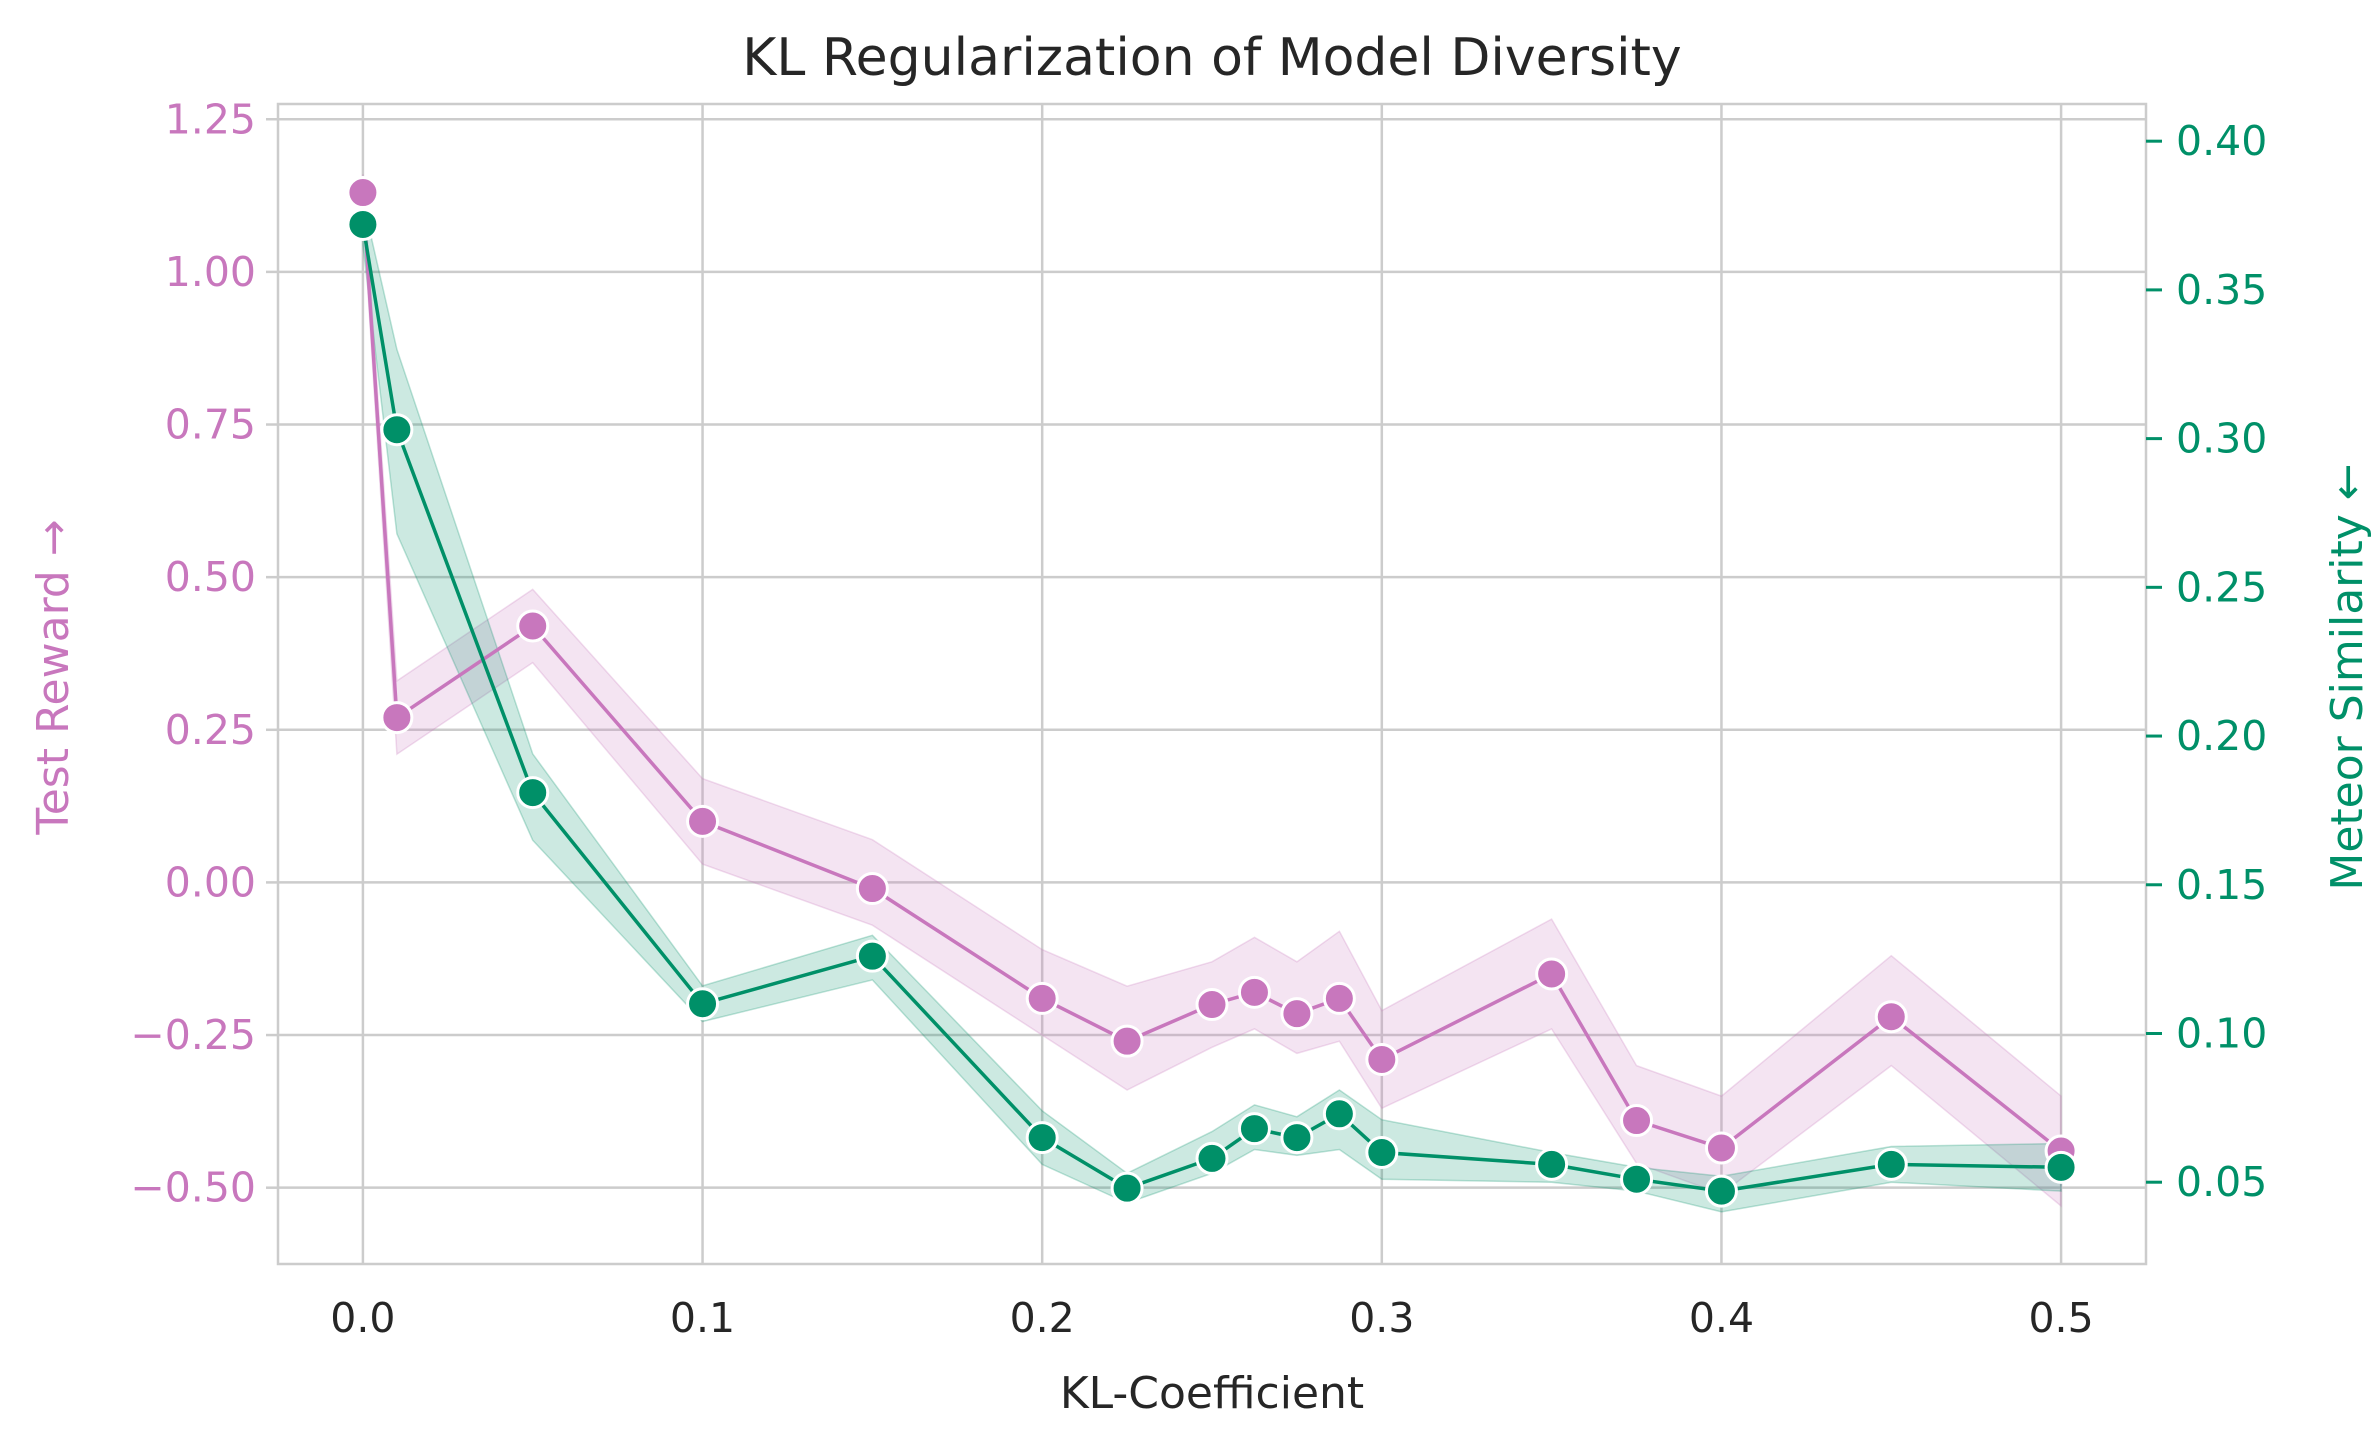 This screenshot has width=2379, height=1451. What do you see at coordinates (2221, 736) in the screenshot?
I see `y-right-tick-label: 0.20` at bounding box center [2221, 736].